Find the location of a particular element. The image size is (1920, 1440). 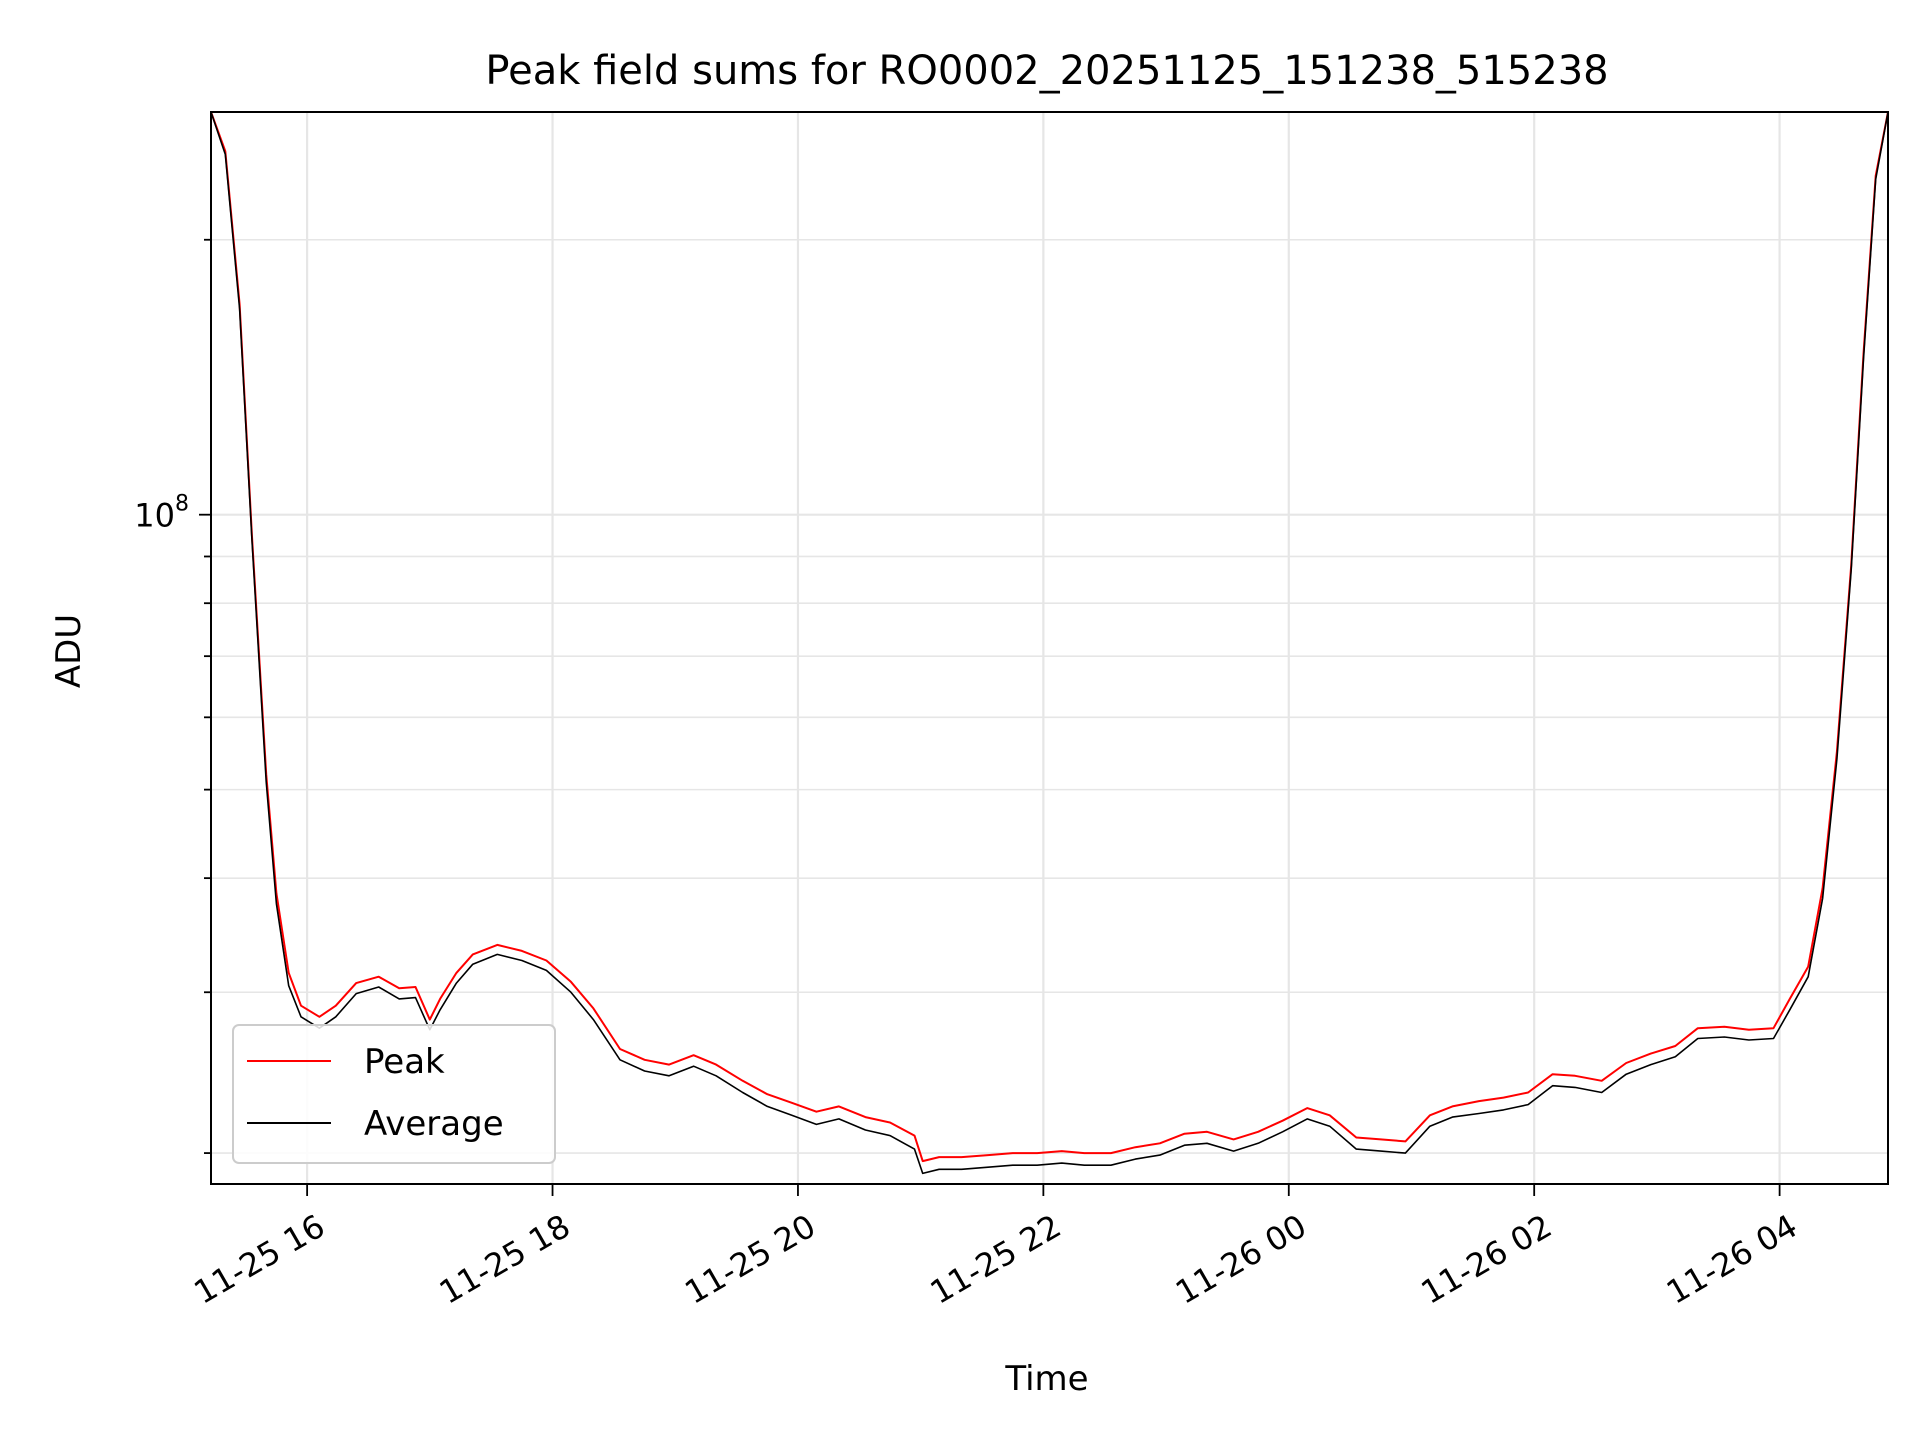

legend-label-peak: Peak is located at coordinates (404, 1062).